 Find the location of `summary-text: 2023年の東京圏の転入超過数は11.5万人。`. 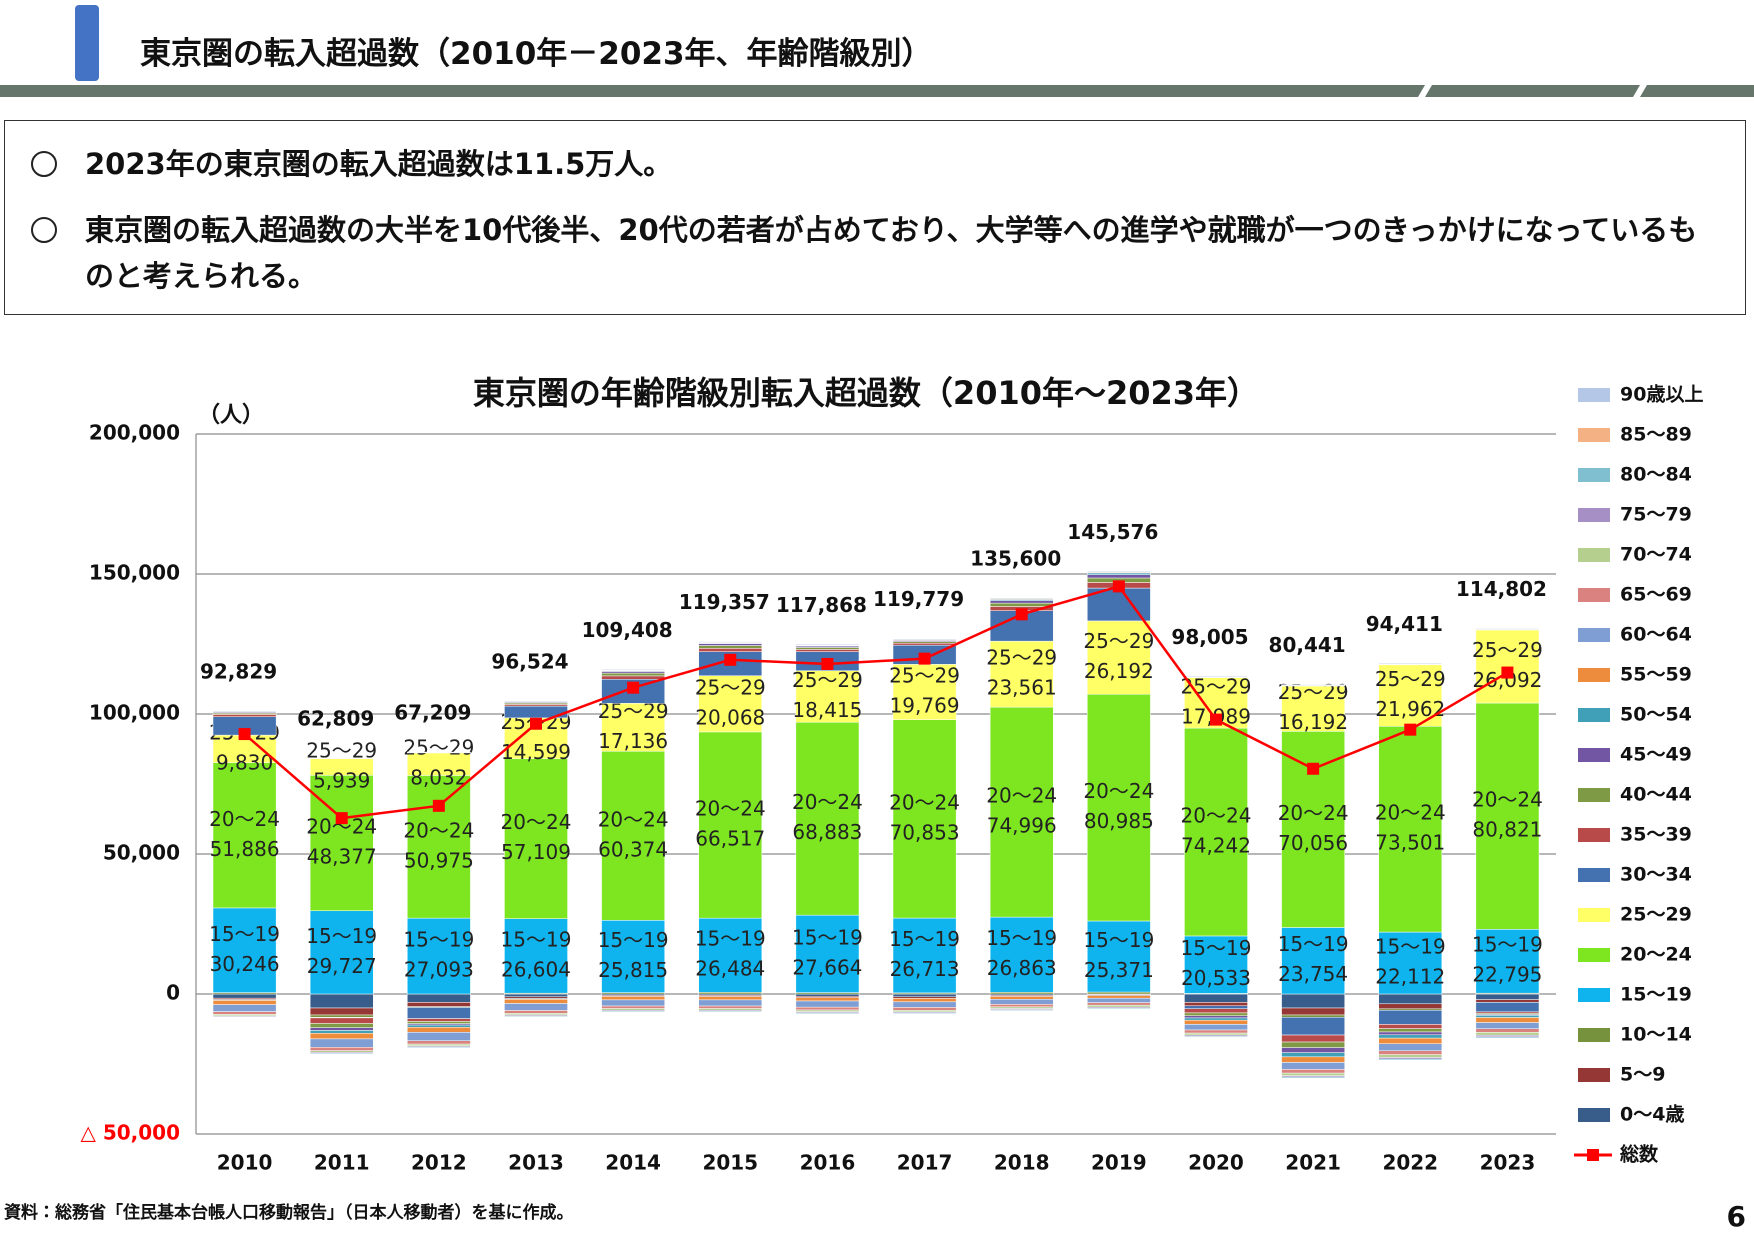

summary-text: 2023年の東京圏の転入超過数は11.5万人。 is located at coordinates (379, 164).